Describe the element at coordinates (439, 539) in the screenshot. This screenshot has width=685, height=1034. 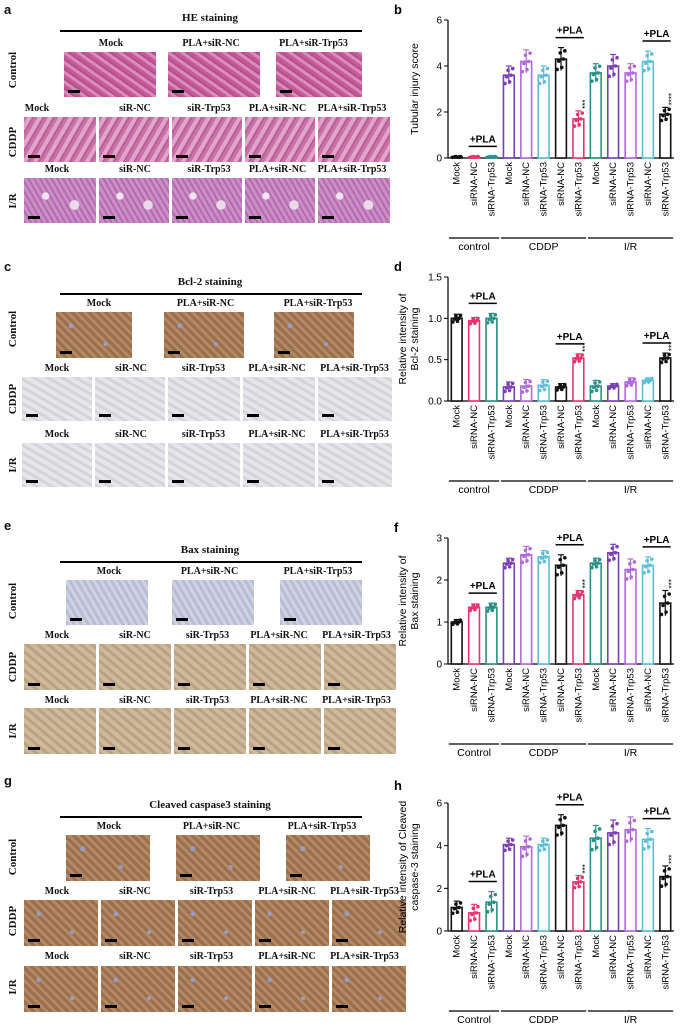
I see `y-tick-label: 3` at that location.